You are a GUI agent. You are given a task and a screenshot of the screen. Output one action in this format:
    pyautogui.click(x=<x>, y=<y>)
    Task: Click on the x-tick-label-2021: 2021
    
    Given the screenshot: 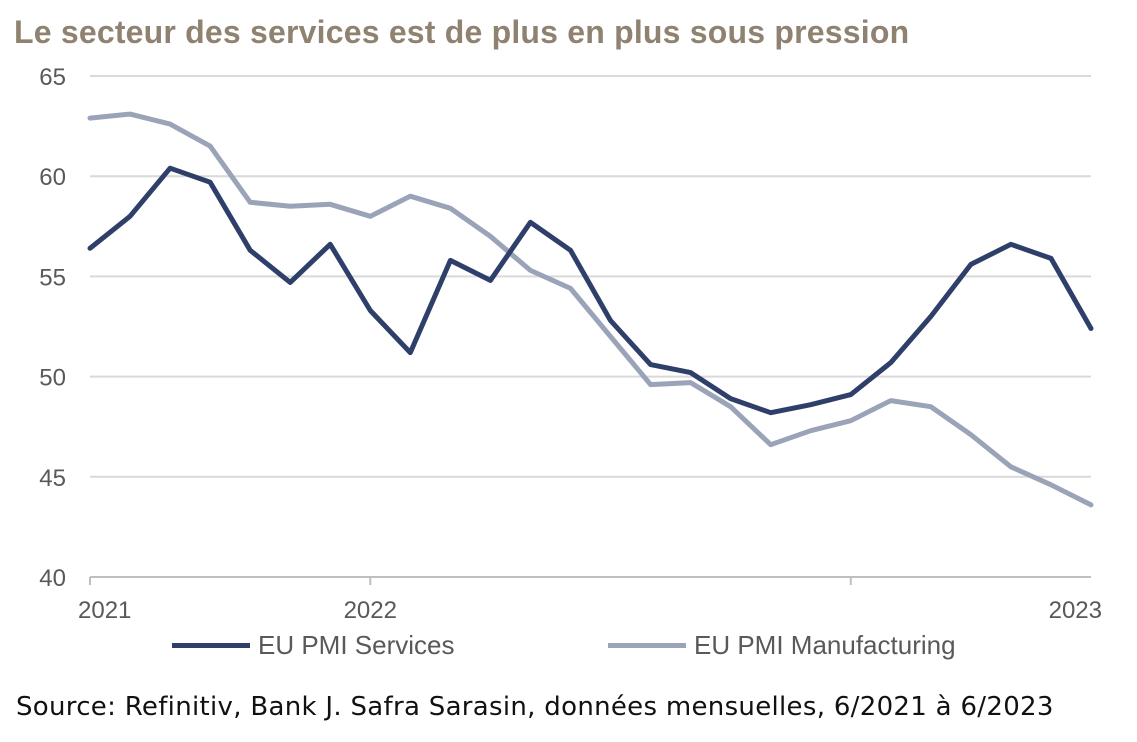 What is the action you would take?
    pyautogui.click(x=104, y=610)
    